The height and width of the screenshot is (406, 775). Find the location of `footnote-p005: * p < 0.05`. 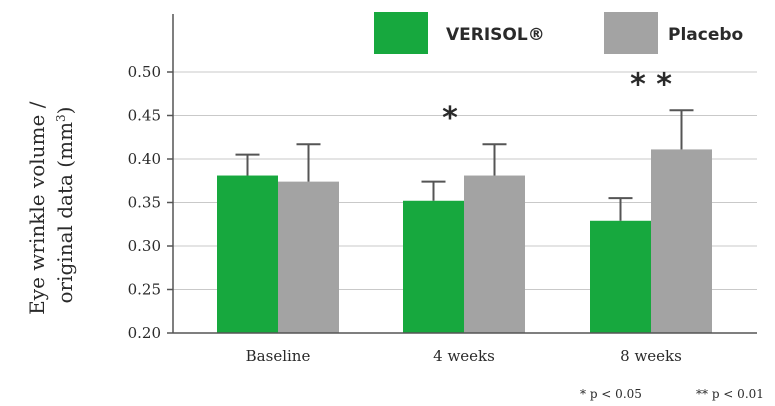

footnote-p005: * p < 0.05 is located at coordinates (611, 394).